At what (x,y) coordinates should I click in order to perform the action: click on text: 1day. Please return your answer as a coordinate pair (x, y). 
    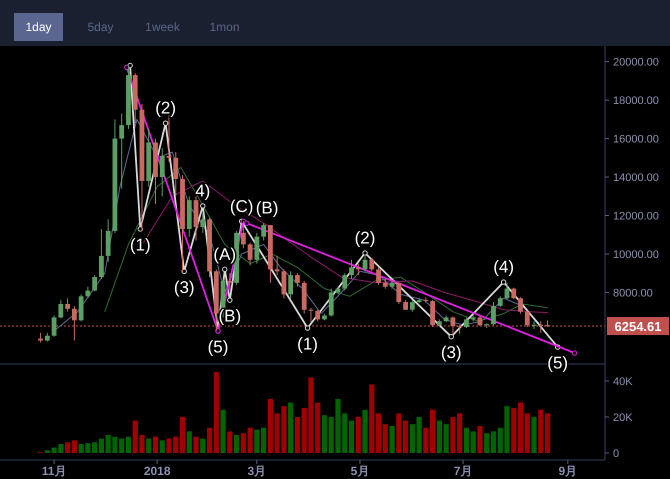
    Looking at the image, I should click on (38, 27).